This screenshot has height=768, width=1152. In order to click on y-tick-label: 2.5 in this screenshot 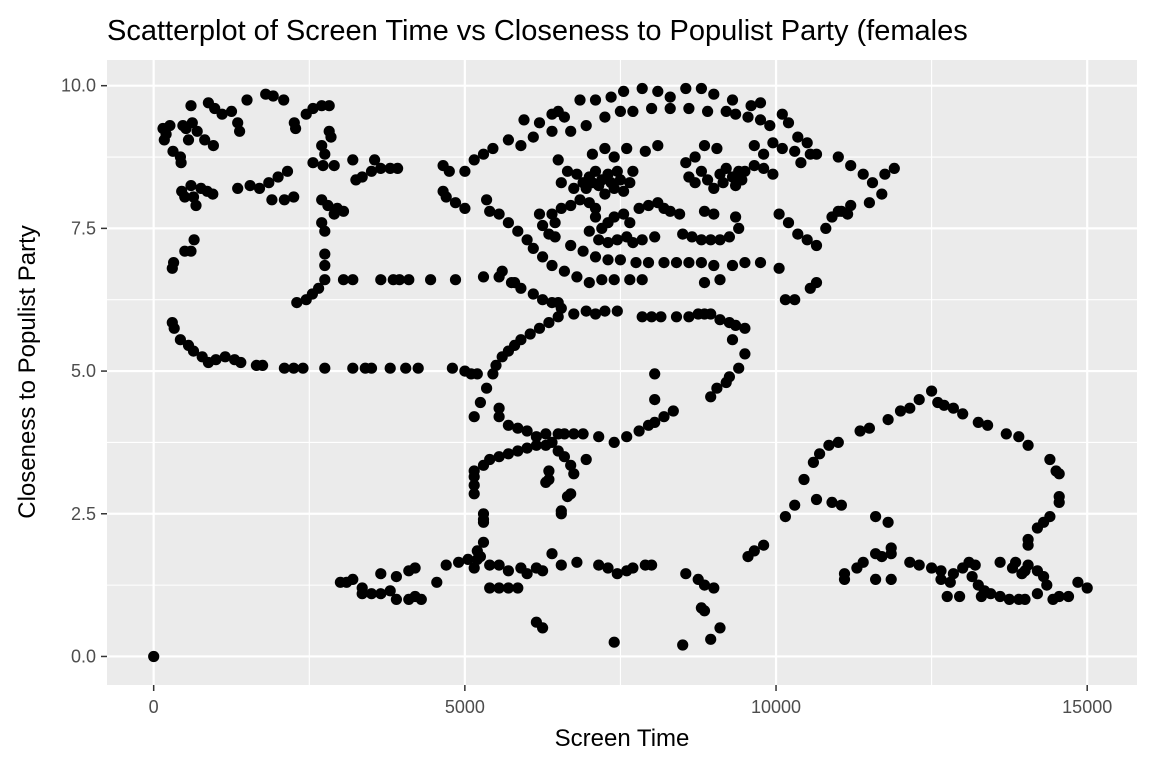, I will do `click(83, 514)`.